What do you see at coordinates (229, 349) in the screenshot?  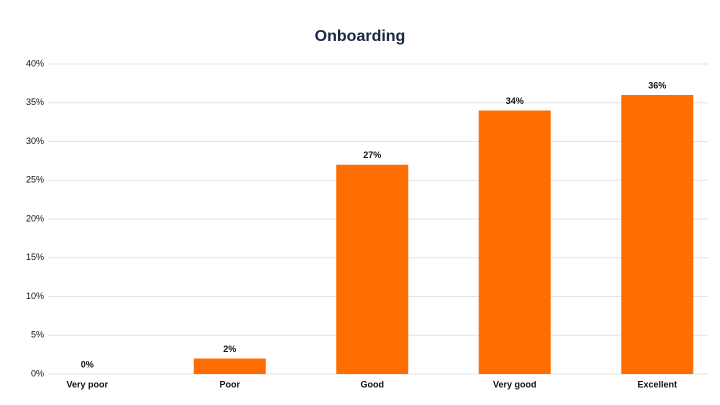 I see `value-label: 2%` at bounding box center [229, 349].